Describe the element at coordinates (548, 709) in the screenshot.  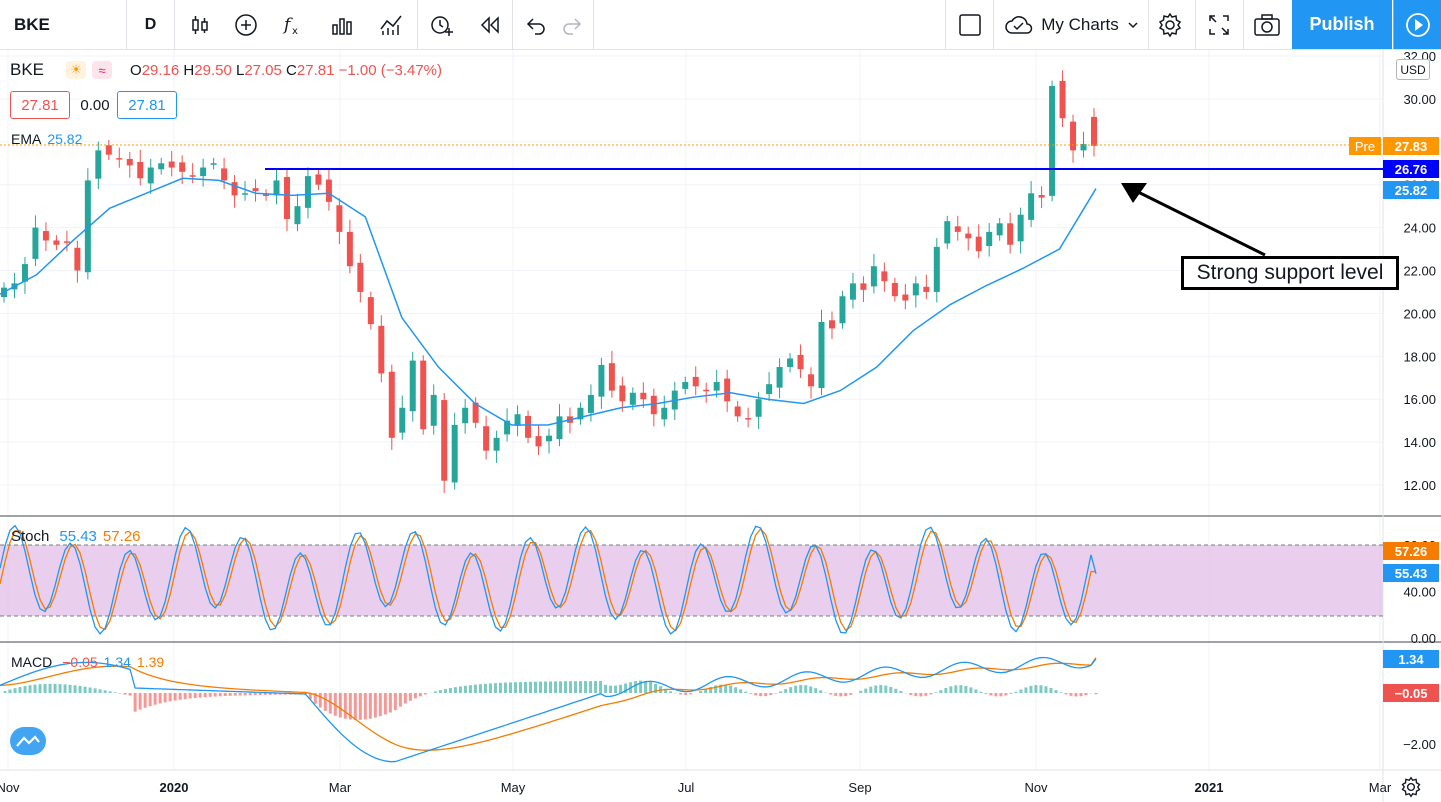
I see `macd-path` at that location.